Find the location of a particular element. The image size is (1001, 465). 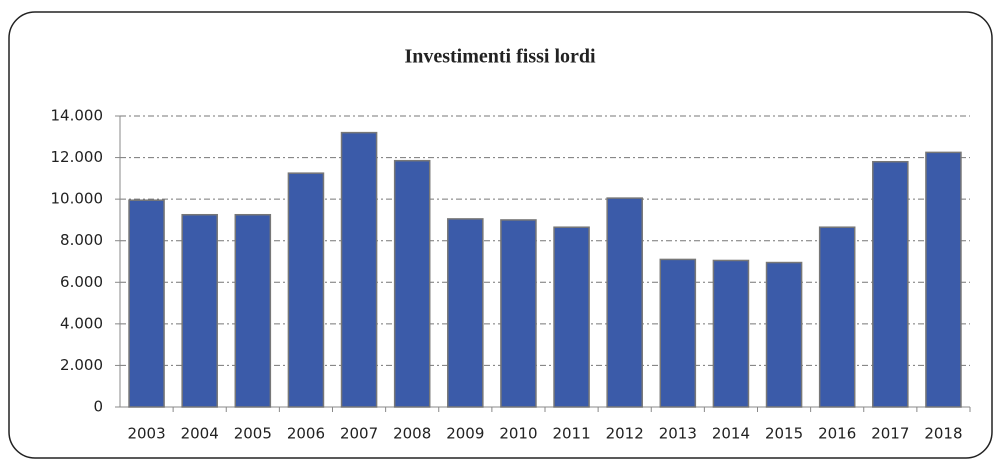

y-tick-label: 10.000 is located at coordinates (77, 199).